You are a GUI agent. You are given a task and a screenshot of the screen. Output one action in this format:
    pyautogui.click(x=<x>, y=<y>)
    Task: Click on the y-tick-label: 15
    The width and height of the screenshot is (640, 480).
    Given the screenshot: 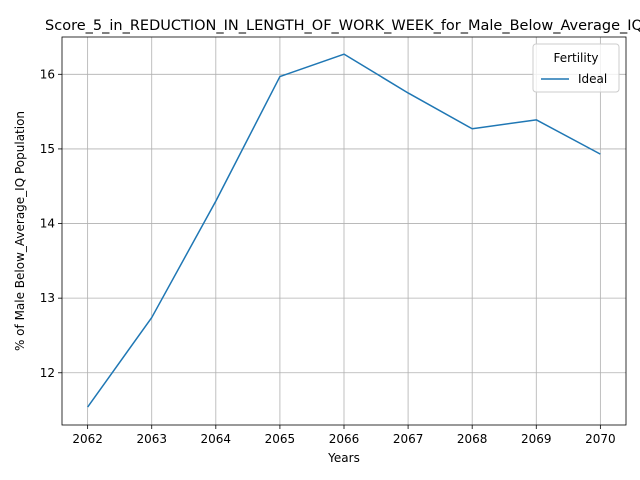 What is the action you would take?
    pyautogui.click(x=47, y=149)
    